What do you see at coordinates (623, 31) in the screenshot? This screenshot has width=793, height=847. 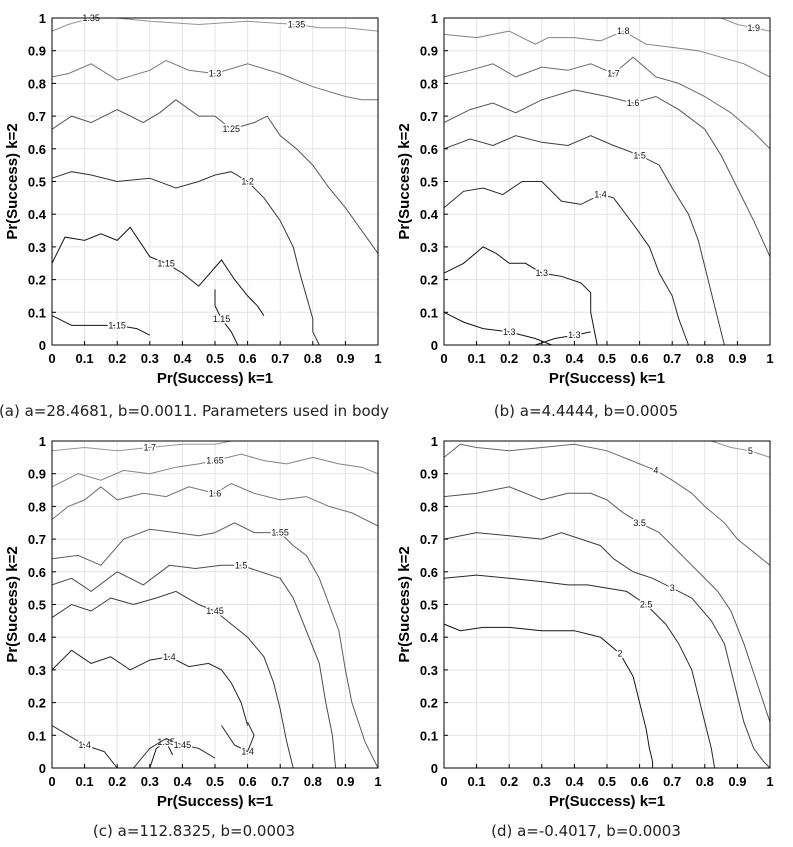 I see `contour-level-label: 1.8` at bounding box center [623, 31].